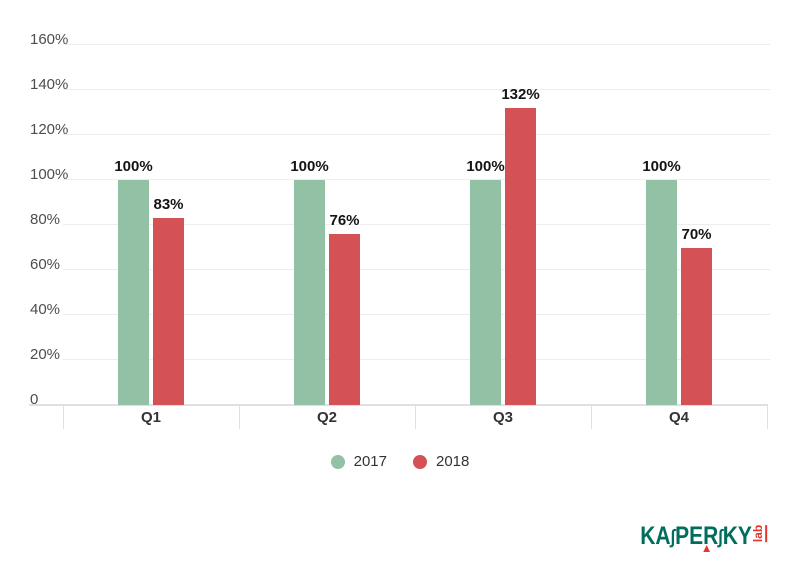 The image size is (800, 572). I want to click on category-label: Q1, so click(150, 417).